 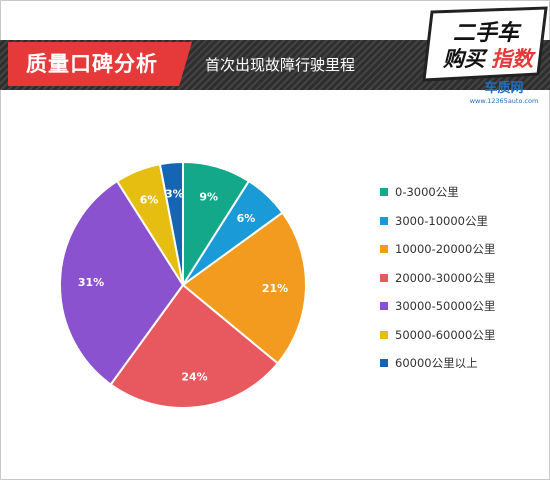 I want to click on logo-line1: 二手车, so click(x=487, y=33).